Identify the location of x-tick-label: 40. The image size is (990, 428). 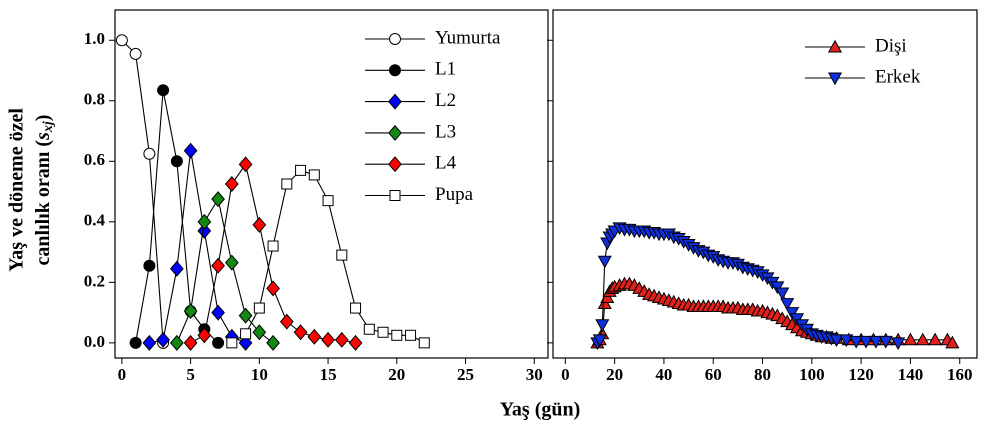
(663, 374).